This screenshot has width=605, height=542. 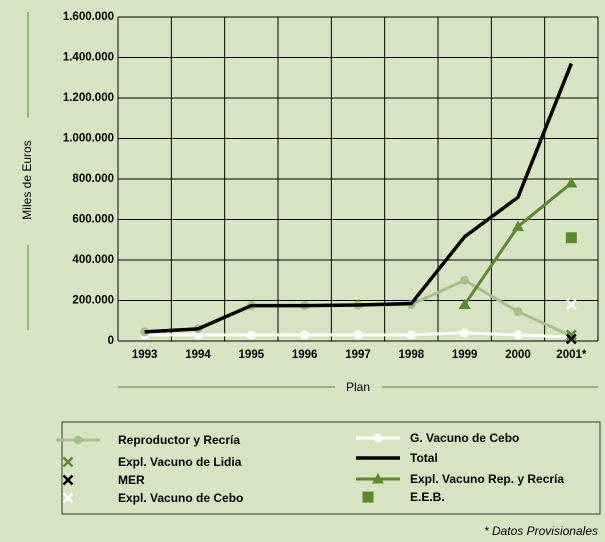 I want to click on x-tick-label: 1996, so click(x=305, y=355).